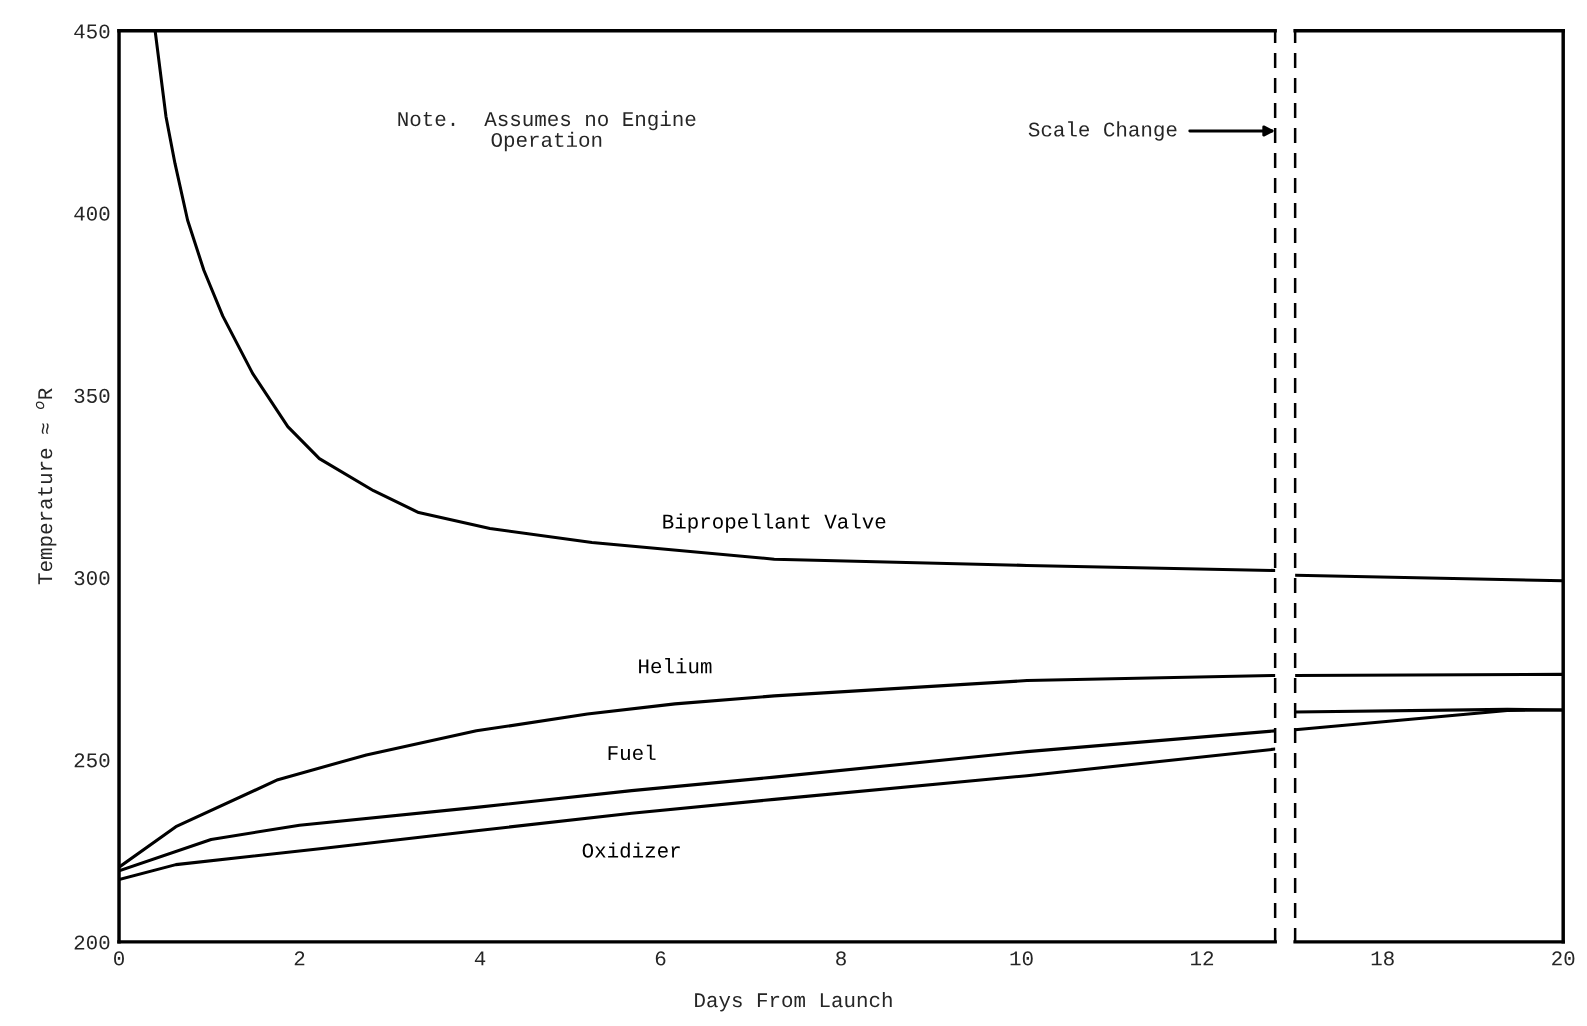 This screenshot has height=1026, width=1587. What do you see at coordinates (480, 958) in the screenshot?
I see `x-tick-label: 4` at bounding box center [480, 958].